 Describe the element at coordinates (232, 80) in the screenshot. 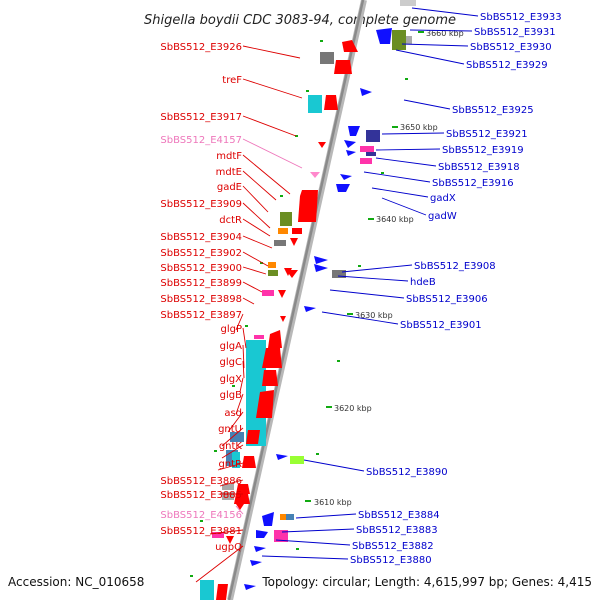

I see `gene-label-treF: treF` at that location.